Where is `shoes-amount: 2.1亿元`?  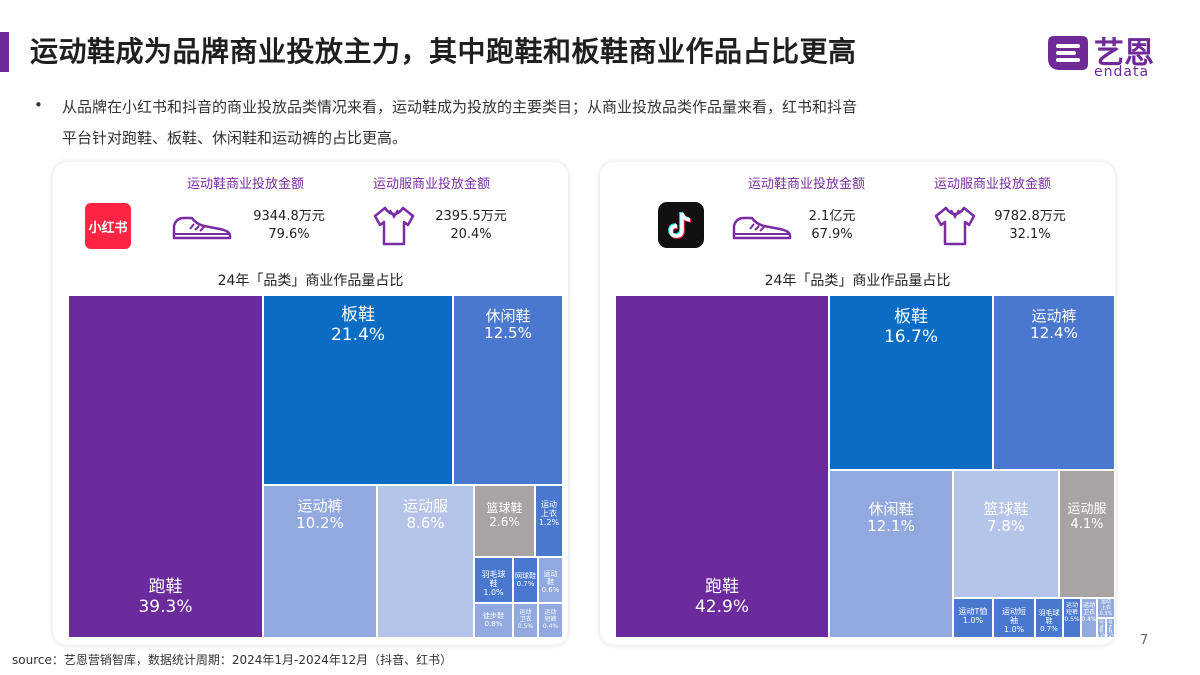
shoes-amount: 2.1亿元 is located at coordinates (832, 216).